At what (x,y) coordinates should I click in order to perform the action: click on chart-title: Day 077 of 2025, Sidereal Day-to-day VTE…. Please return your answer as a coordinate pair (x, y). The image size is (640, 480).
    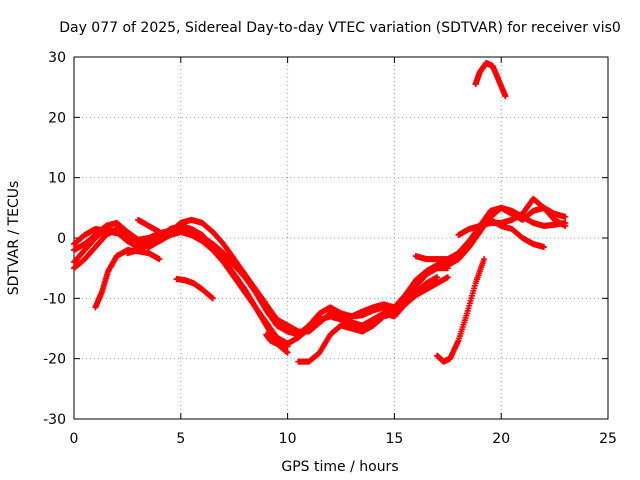
    Looking at the image, I should click on (340, 28).